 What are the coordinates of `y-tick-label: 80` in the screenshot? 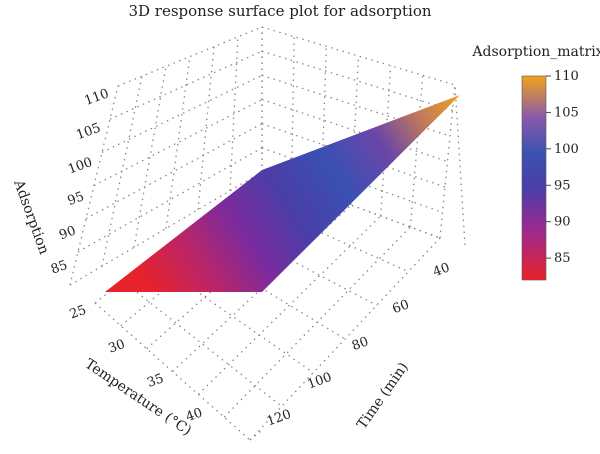 It's located at (360, 344).